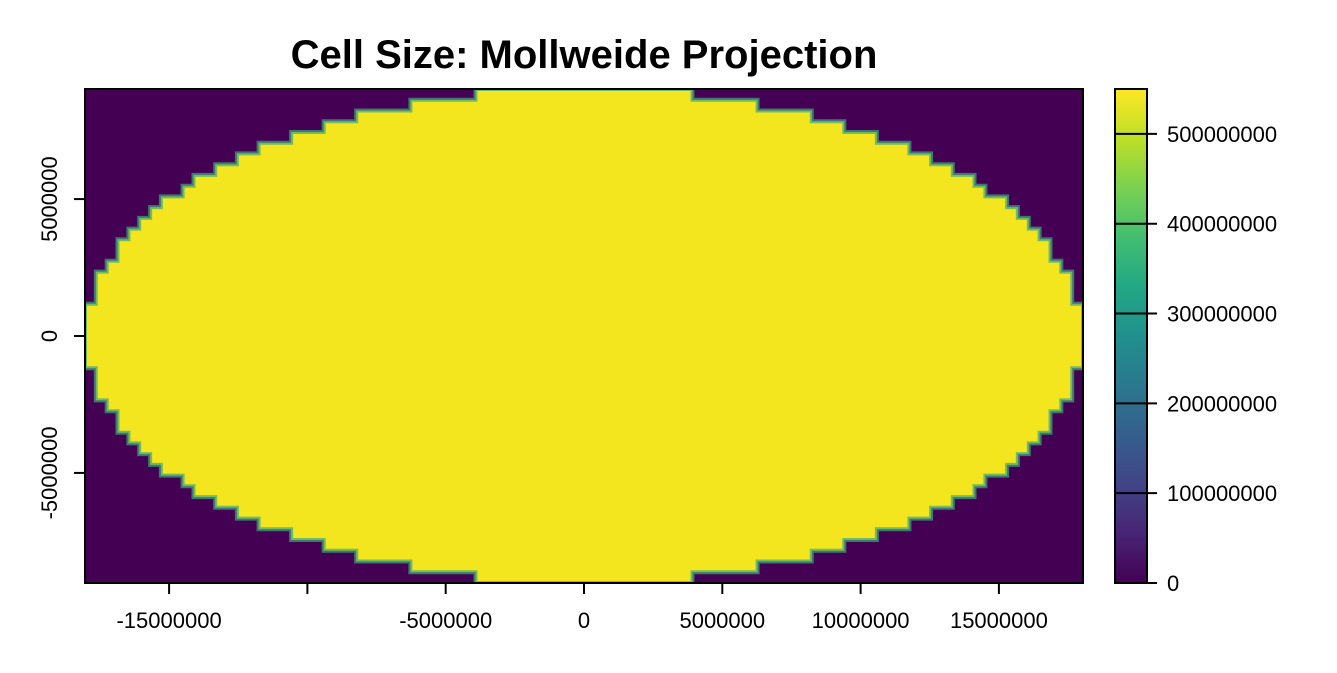  Describe the element at coordinates (49, 472) in the screenshot. I see `y-tick-label: -5000000` at that location.